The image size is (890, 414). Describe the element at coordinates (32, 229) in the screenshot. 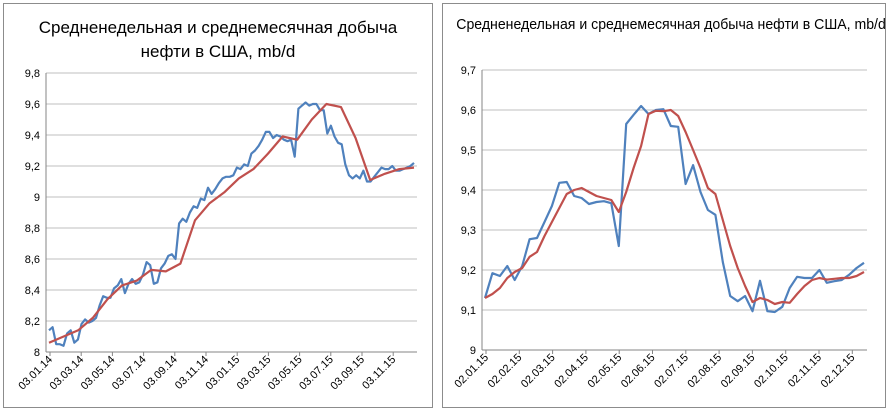

I see `y-tick-label: 8,8` at that location.